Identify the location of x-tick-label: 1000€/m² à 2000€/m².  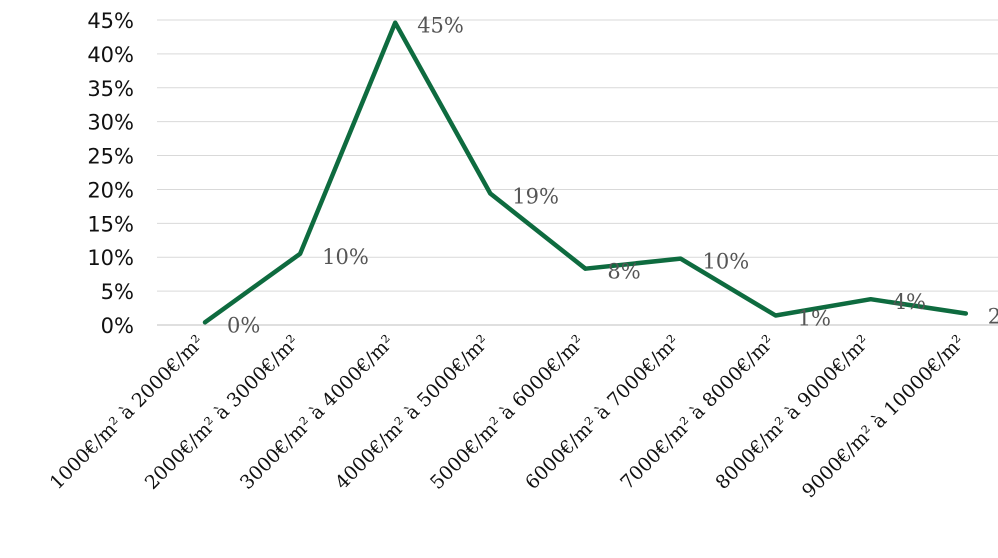
(127, 412).